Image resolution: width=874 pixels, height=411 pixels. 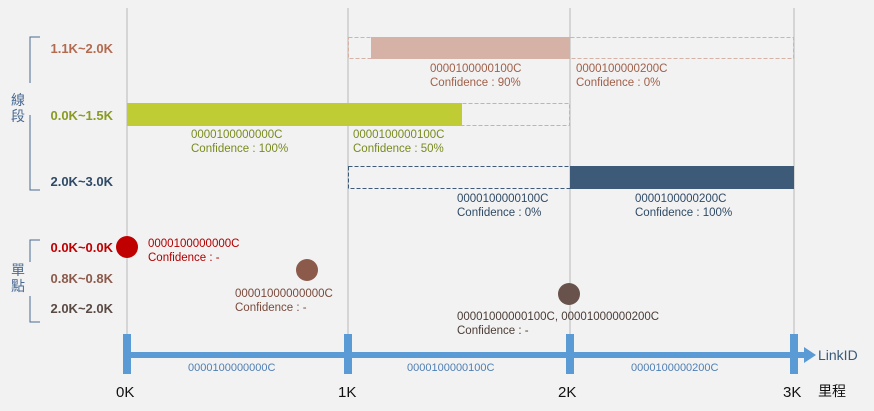 What do you see at coordinates (475, 76) in the screenshot?
I see `segment-caption: 0000100000100C Confidence : 90%` at bounding box center [475, 76].